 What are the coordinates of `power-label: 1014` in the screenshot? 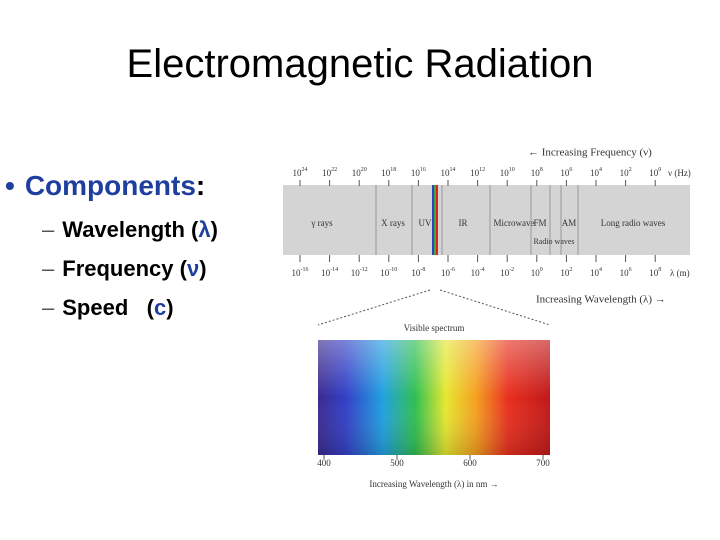 It's located at (448, 172).